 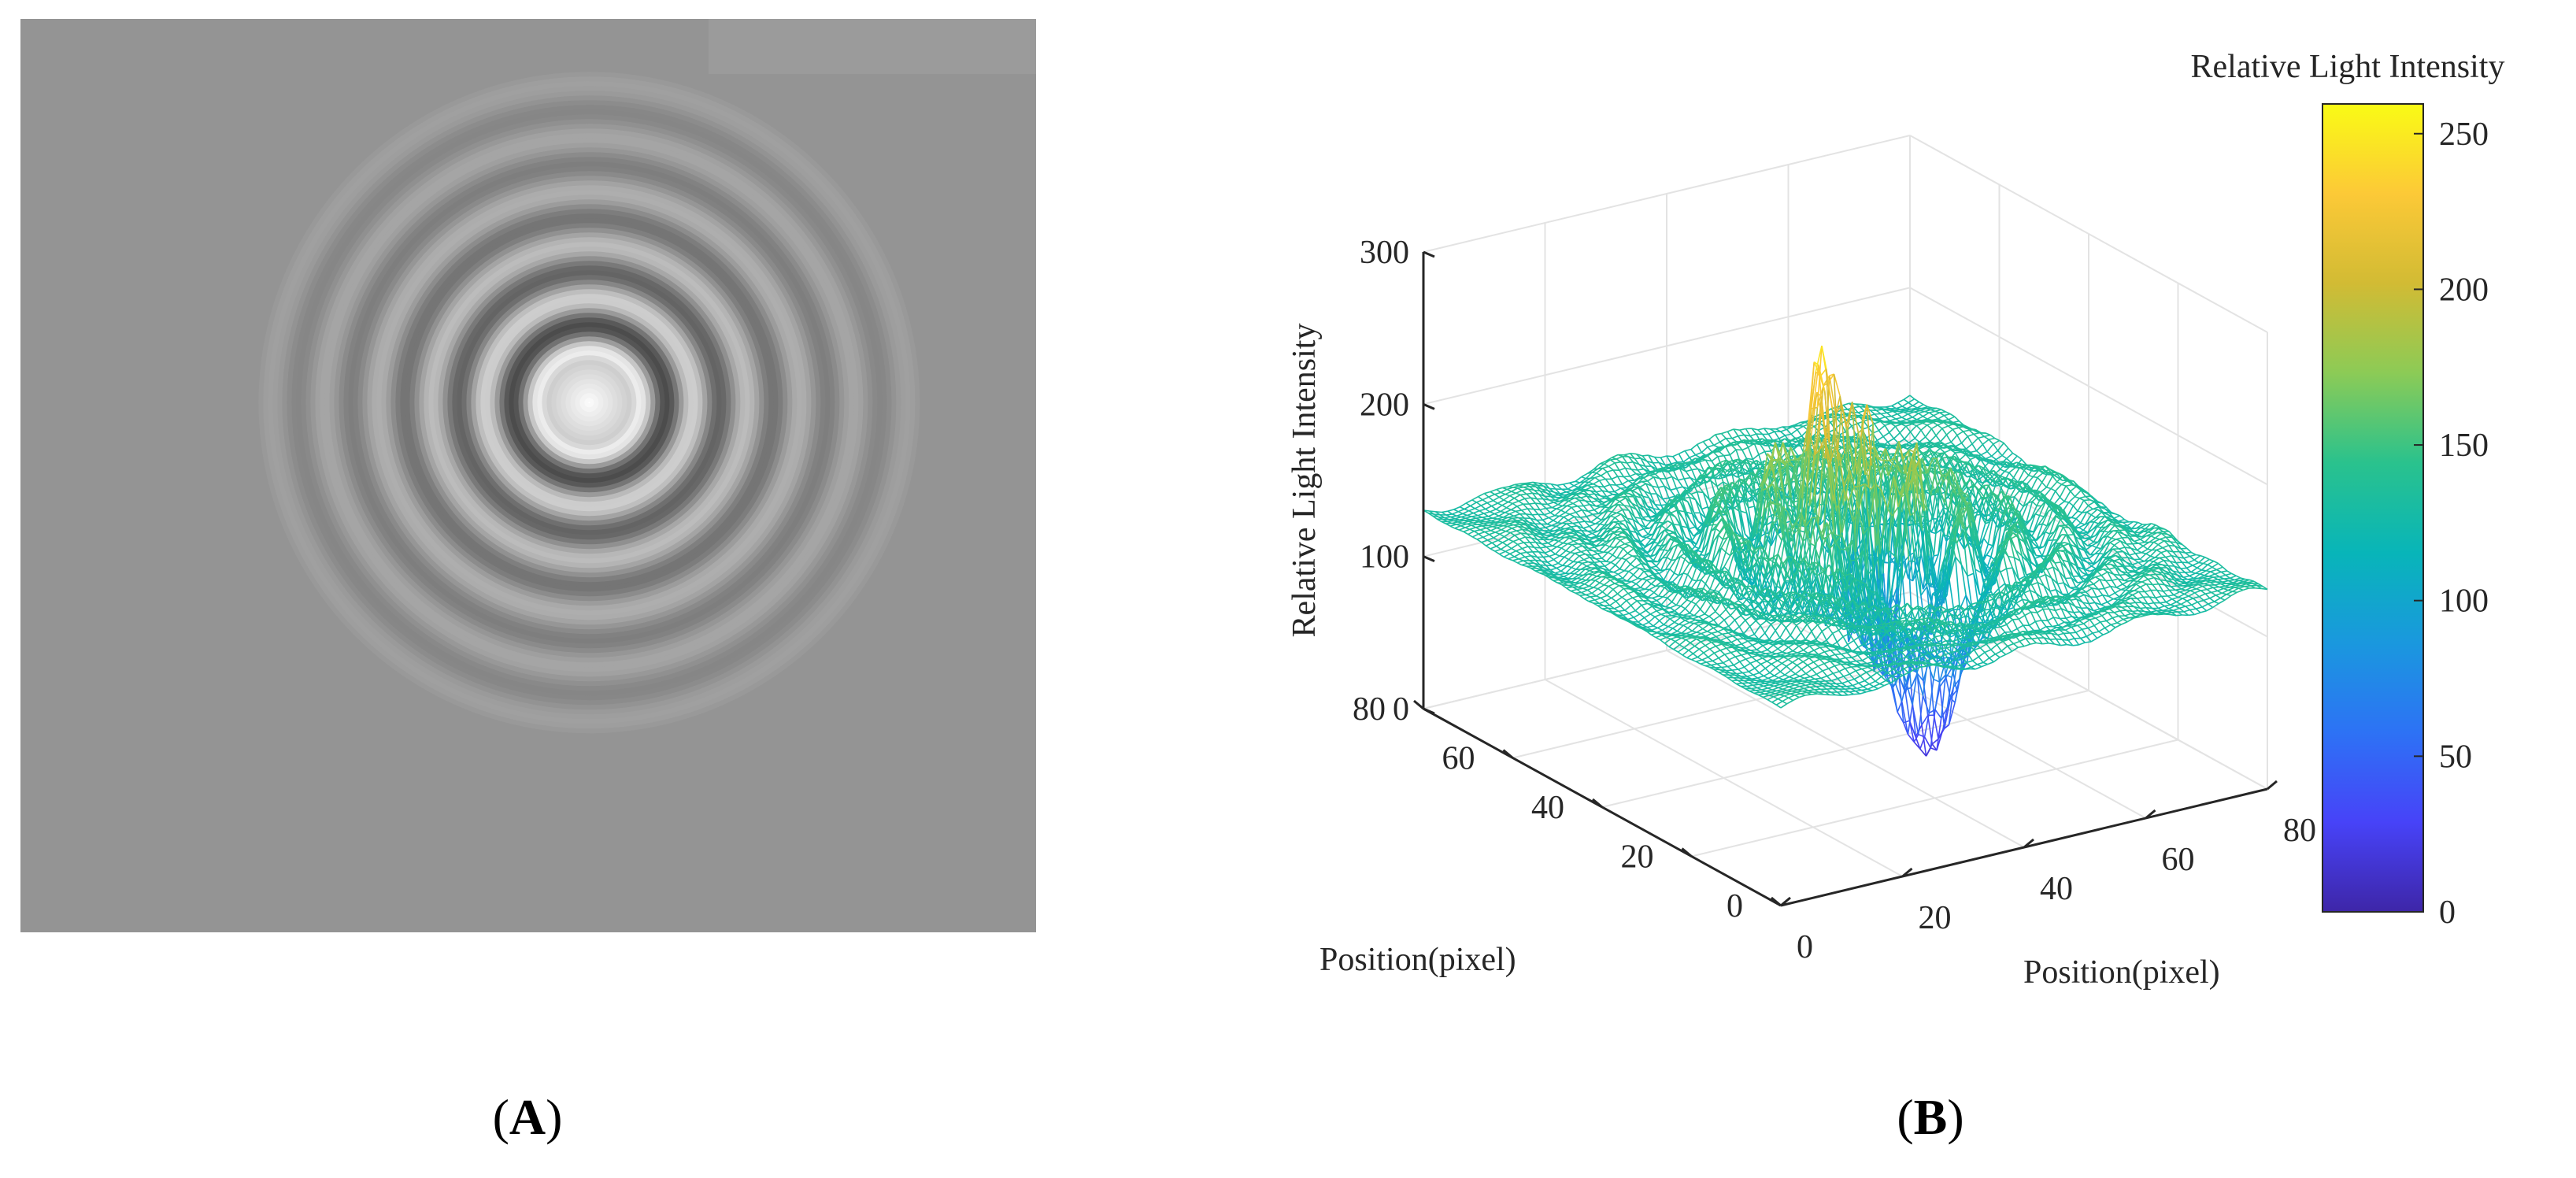 What do you see at coordinates (872, 46) in the screenshot?
I see `hologram-edge-band` at bounding box center [872, 46].